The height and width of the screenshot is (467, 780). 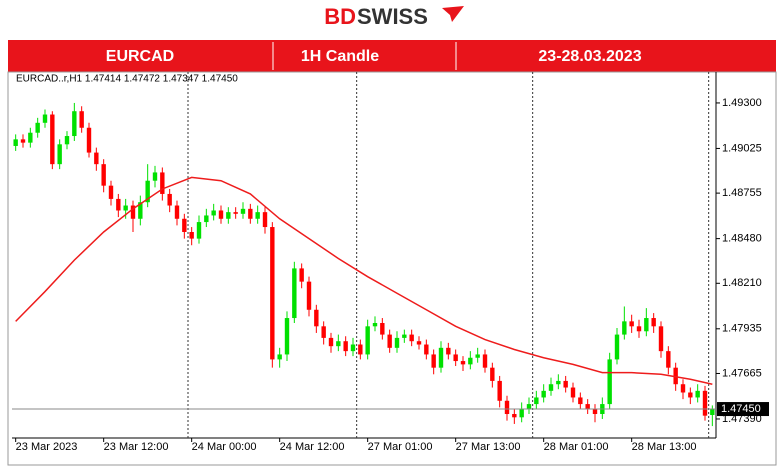 What do you see at coordinates (576, 447) in the screenshot?
I see `x-tick-label: 28 Mar 01:00` at bounding box center [576, 447].